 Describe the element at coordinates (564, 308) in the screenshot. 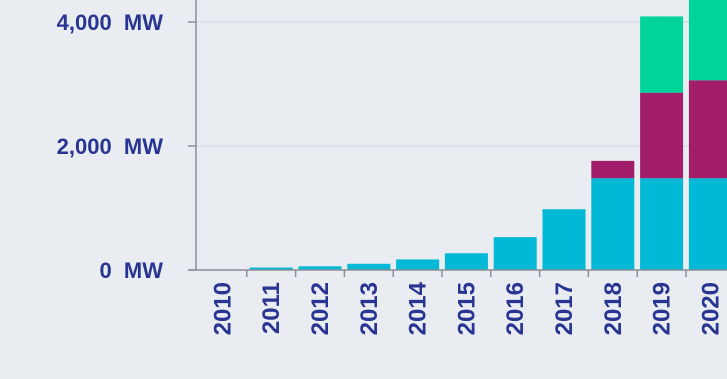

I see `x-tick-label: 2017` at that location.